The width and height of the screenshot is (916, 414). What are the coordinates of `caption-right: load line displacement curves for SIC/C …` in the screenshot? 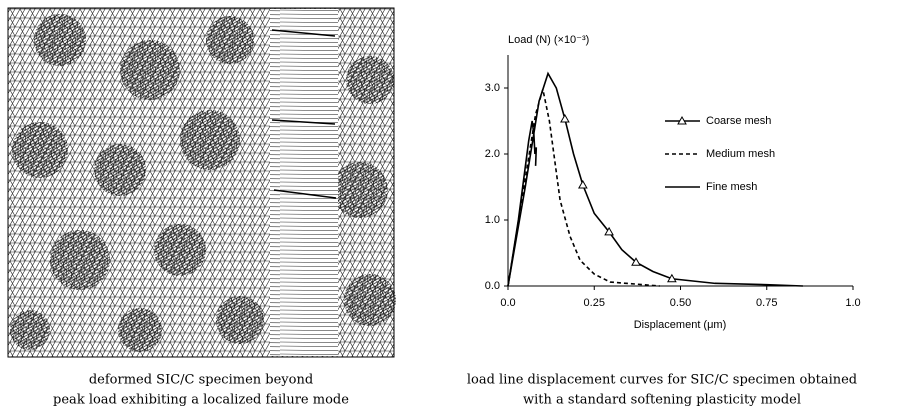 It's located at (662, 390).